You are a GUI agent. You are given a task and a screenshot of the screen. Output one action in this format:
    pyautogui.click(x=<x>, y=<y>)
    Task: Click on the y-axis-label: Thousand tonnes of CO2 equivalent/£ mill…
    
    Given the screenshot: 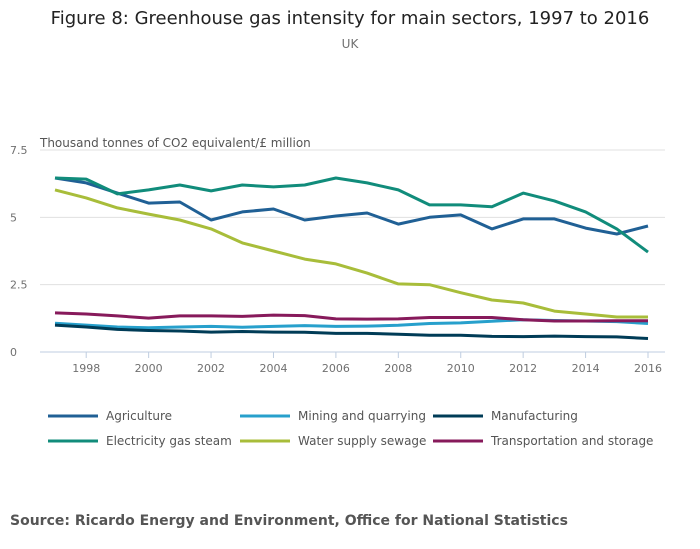 What is the action you would take?
    pyautogui.click(x=175, y=143)
    